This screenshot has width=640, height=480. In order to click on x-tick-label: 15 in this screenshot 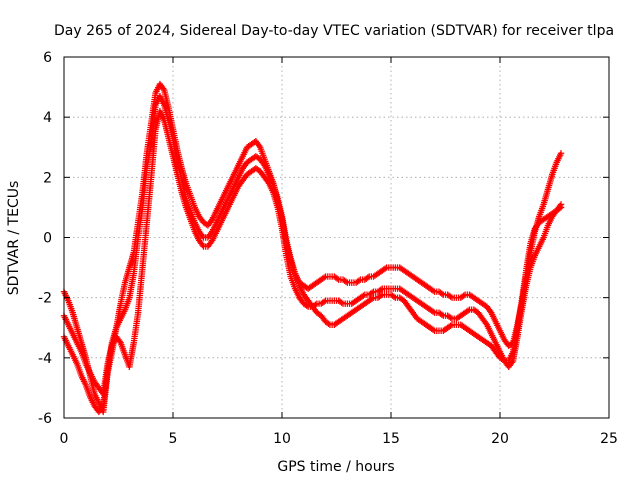, I will do `click(391, 439)`.